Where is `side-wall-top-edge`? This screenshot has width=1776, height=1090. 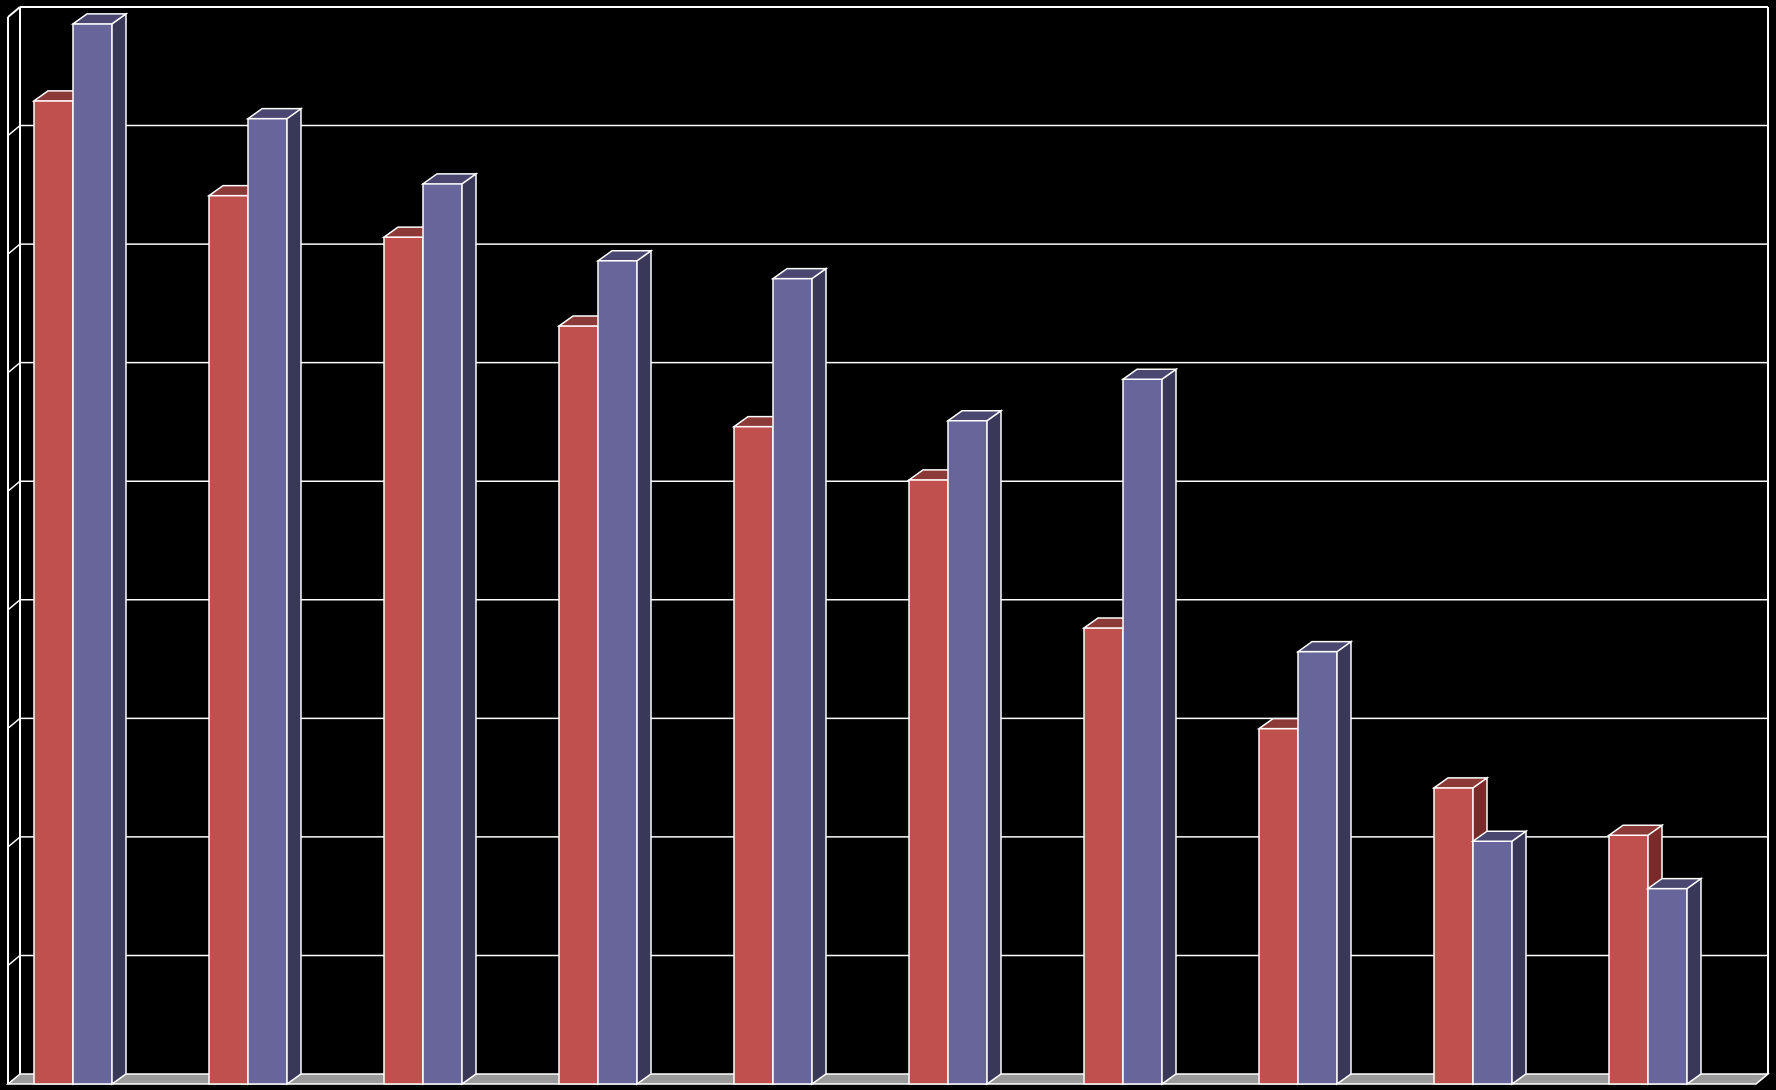
side-wall-top-edge is located at coordinates (14, 12).